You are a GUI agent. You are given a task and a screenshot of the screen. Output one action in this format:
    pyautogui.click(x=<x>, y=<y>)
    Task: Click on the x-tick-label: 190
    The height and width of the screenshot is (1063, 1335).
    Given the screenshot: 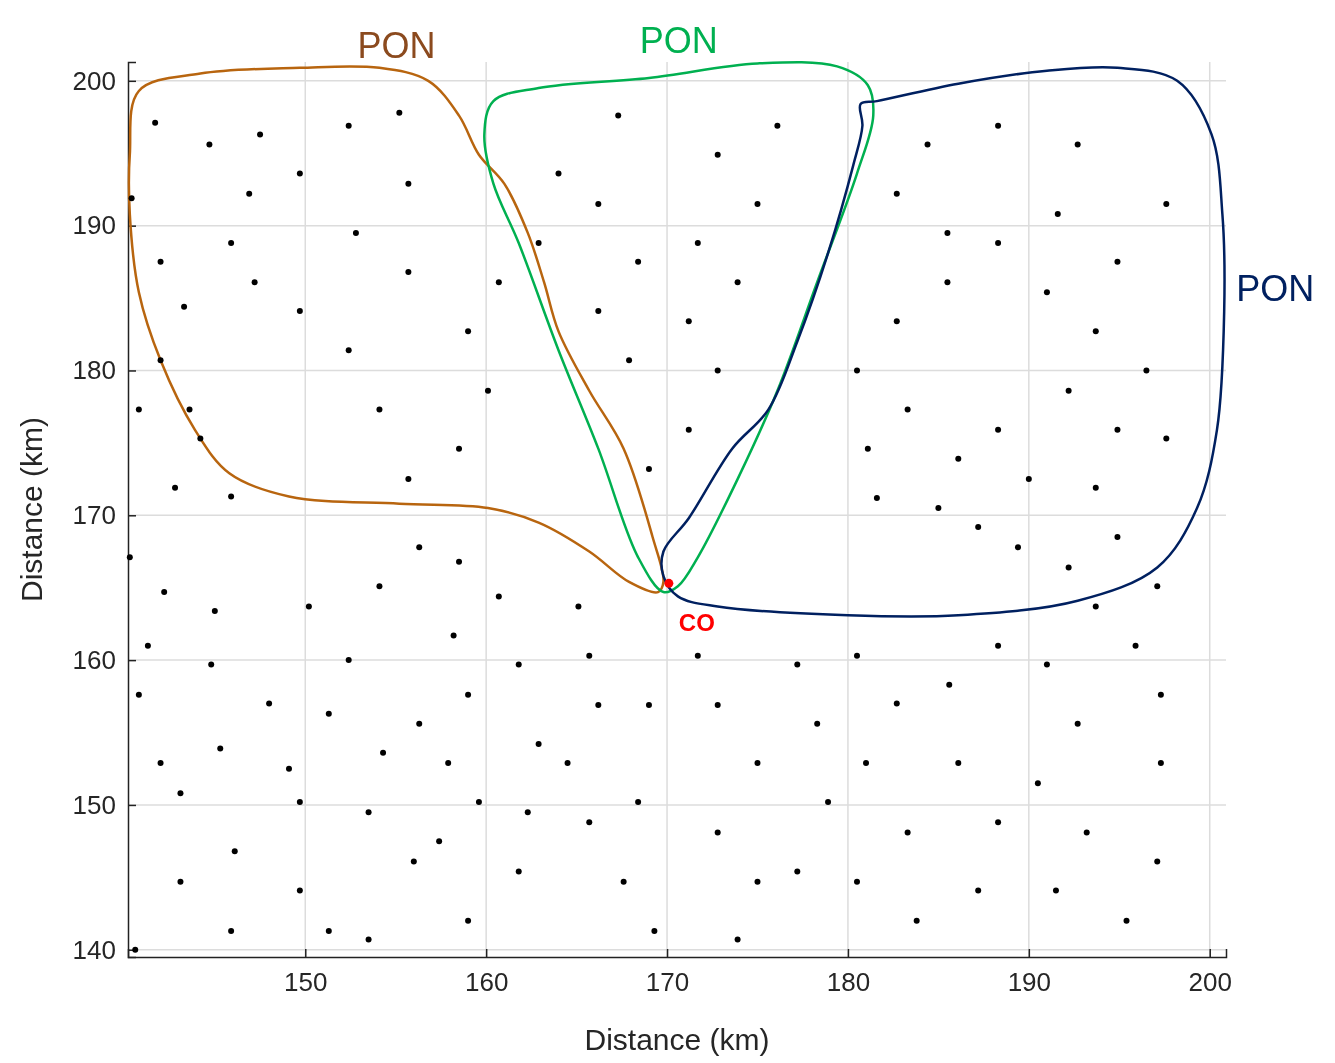 What is the action you would take?
    pyautogui.click(x=1029, y=982)
    